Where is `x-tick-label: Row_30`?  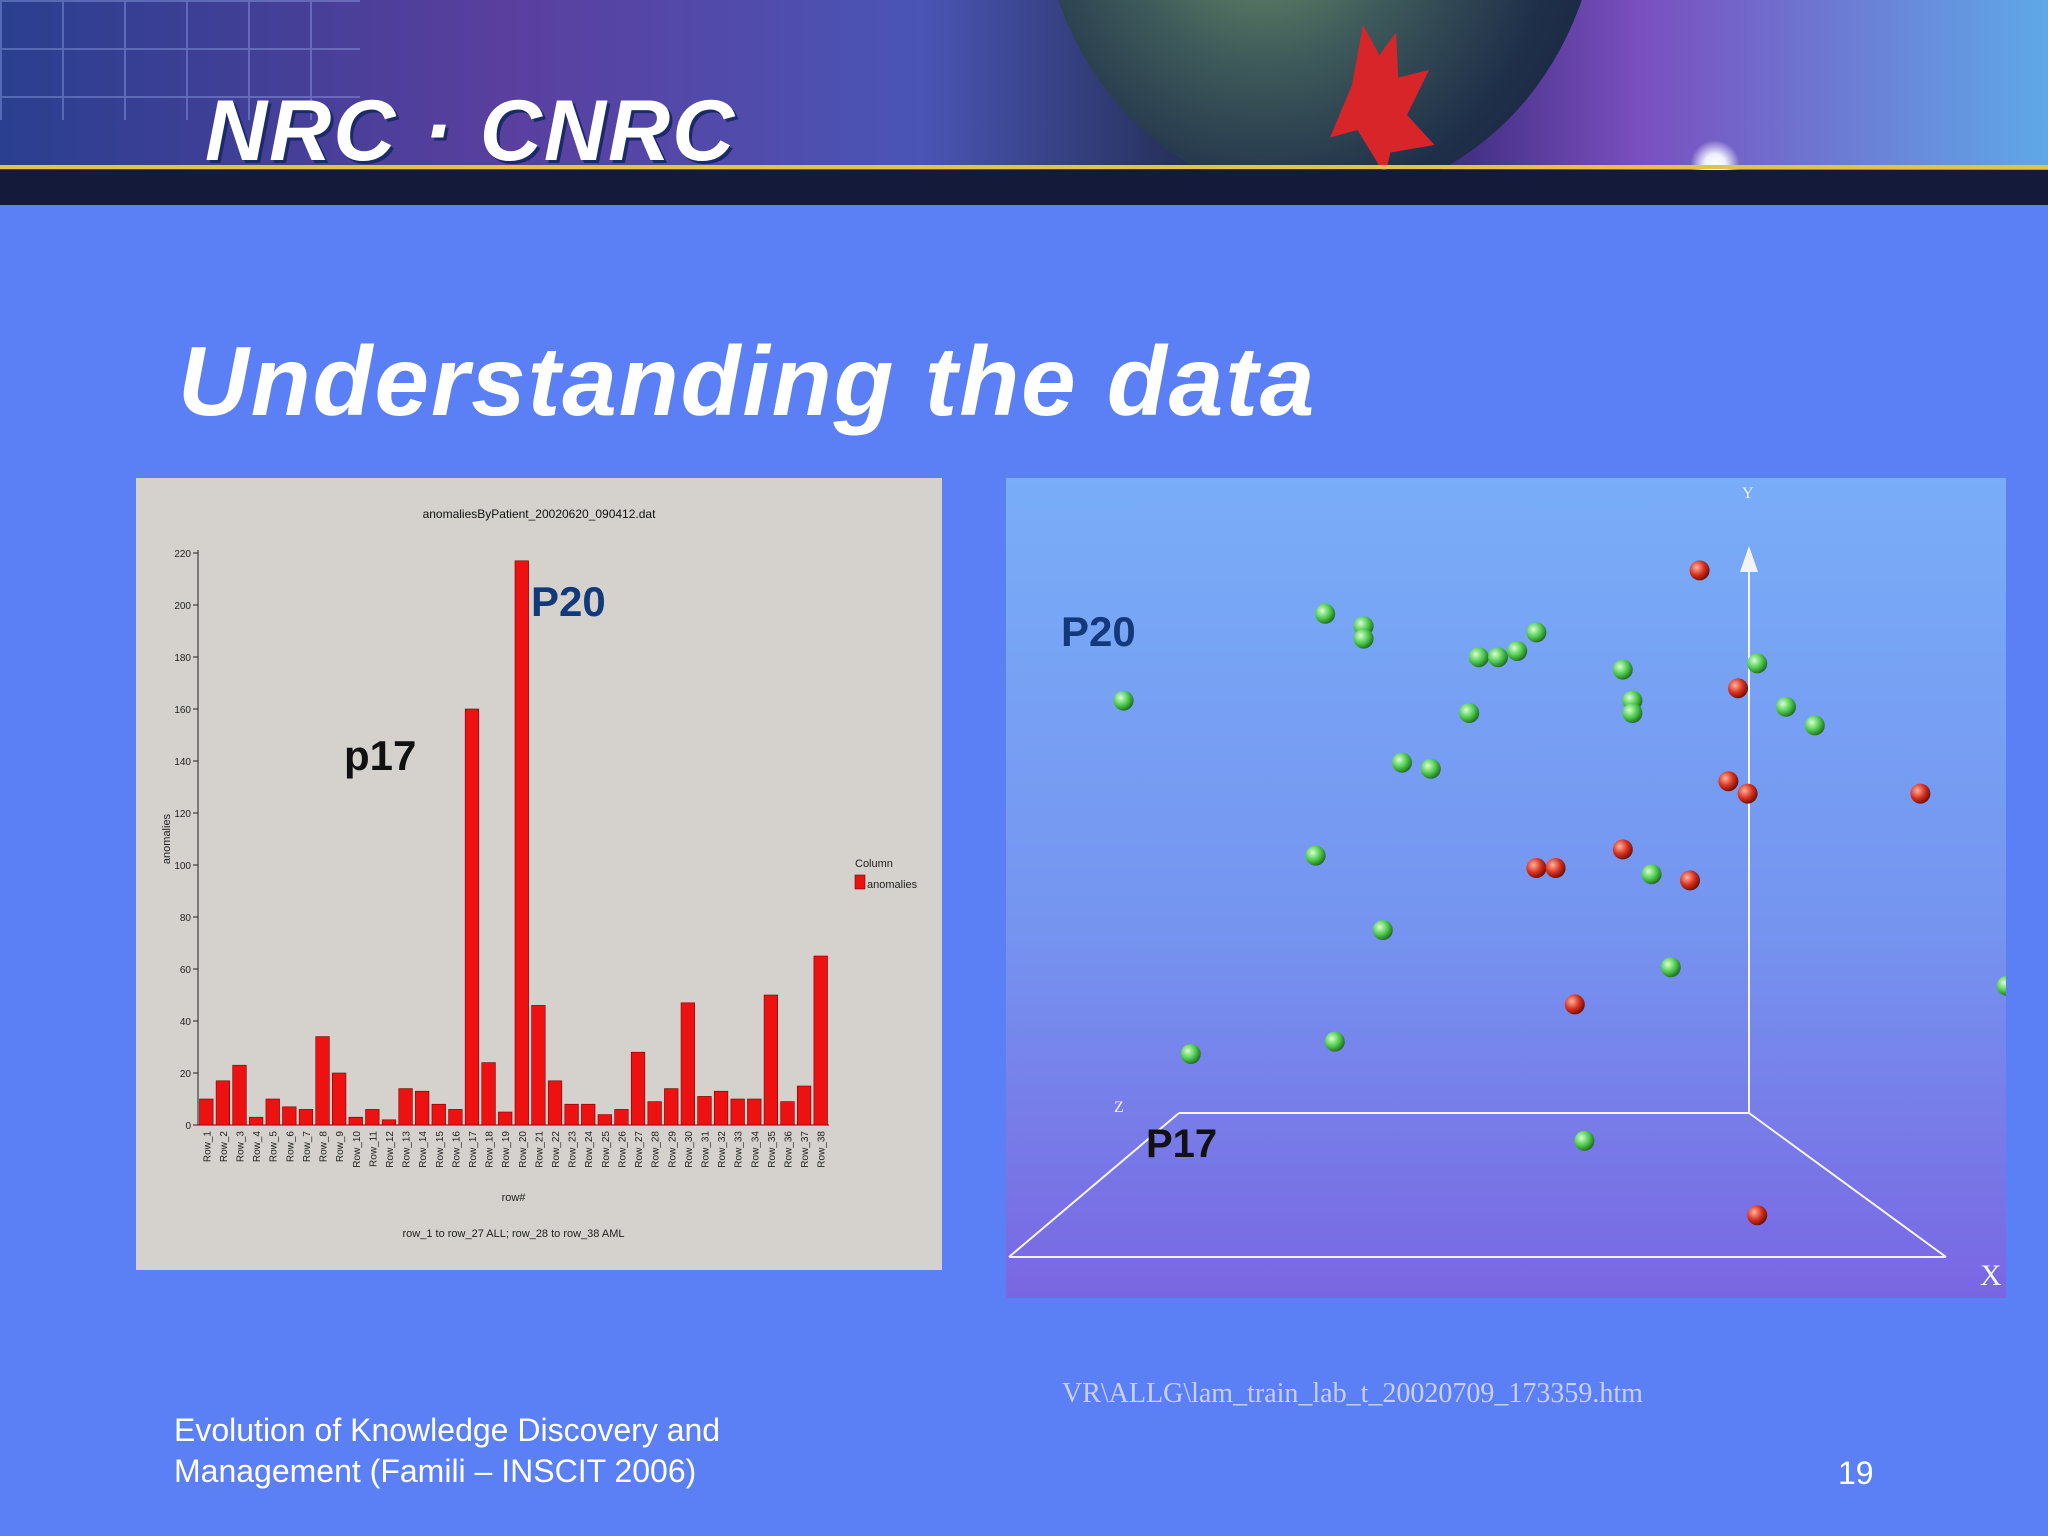
x-tick-label: Row_30 is located at coordinates (689, 1149).